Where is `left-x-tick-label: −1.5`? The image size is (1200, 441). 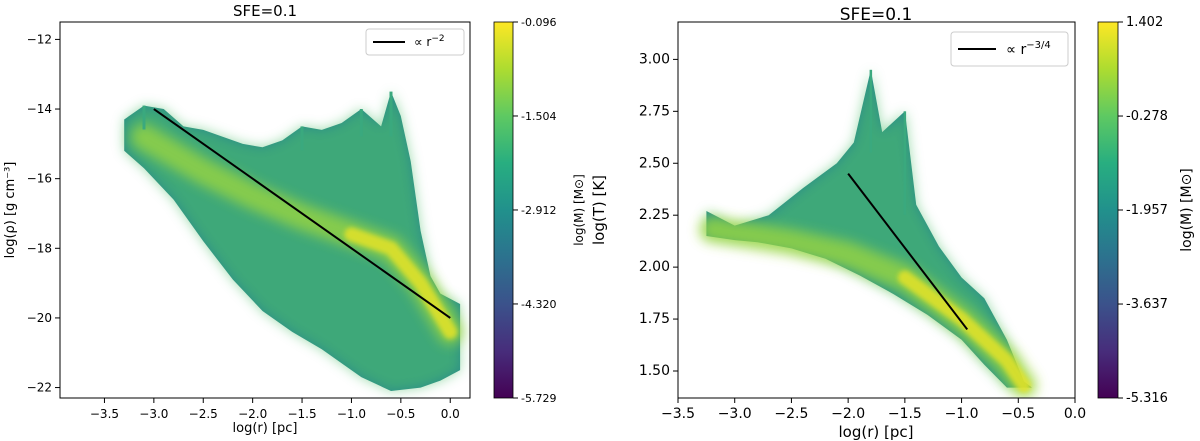
left-x-tick-label: −1.5 is located at coordinates (301, 414).